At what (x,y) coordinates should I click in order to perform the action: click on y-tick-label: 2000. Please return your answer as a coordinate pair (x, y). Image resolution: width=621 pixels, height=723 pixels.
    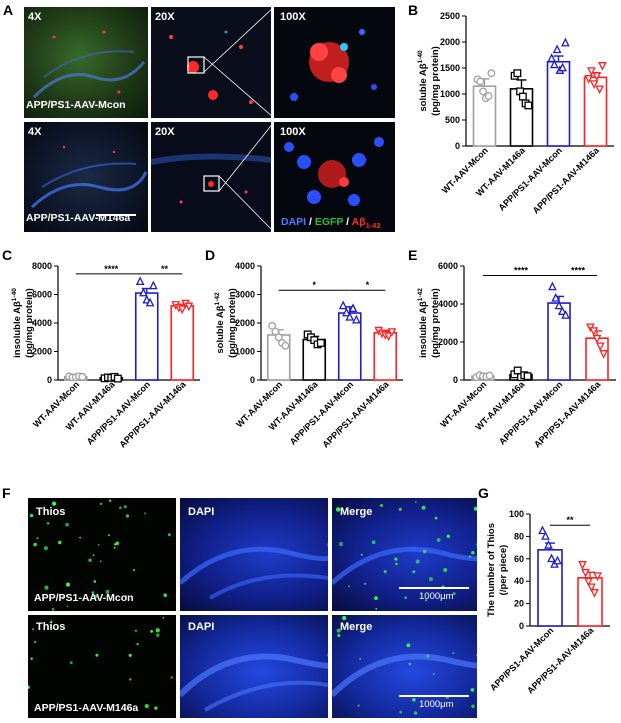
    Looking at the image, I should click on (245, 323).